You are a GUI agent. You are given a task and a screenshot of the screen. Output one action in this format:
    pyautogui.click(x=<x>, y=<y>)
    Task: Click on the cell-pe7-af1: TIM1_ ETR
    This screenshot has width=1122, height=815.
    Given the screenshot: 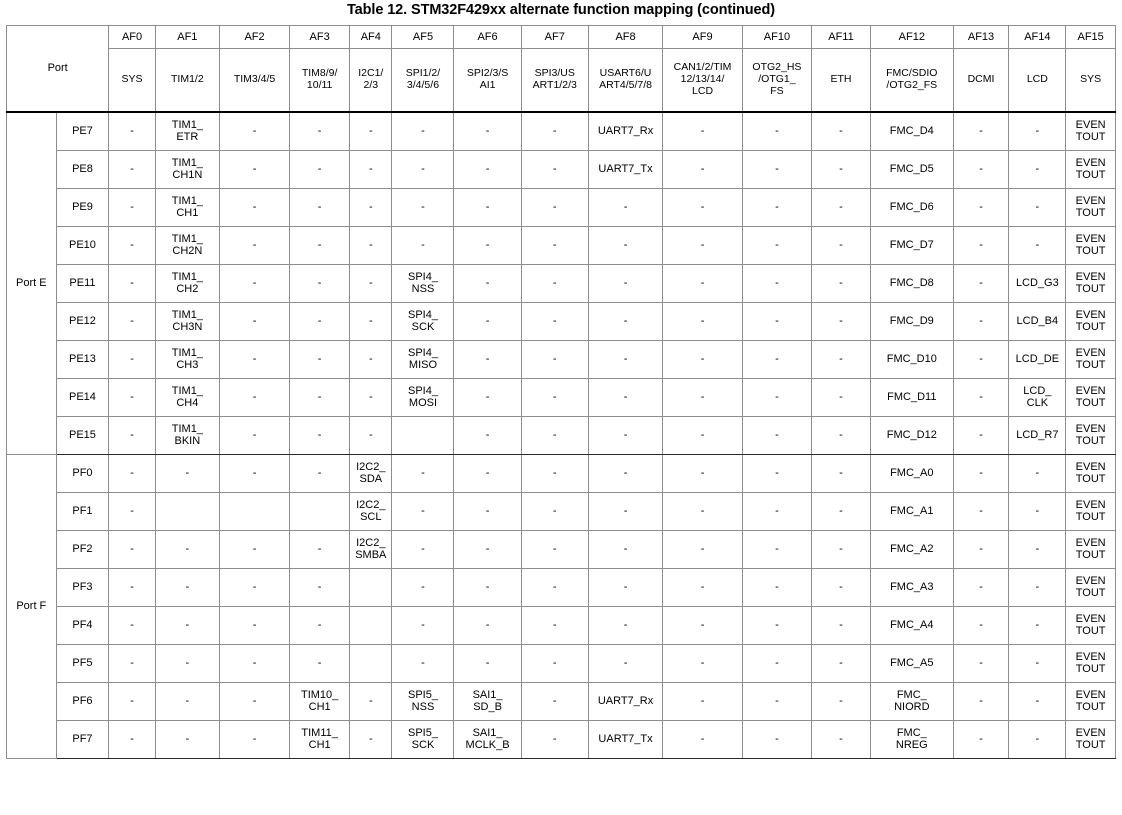 What is the action you would take?
    pyautogui.click(x=187, y=131)
    